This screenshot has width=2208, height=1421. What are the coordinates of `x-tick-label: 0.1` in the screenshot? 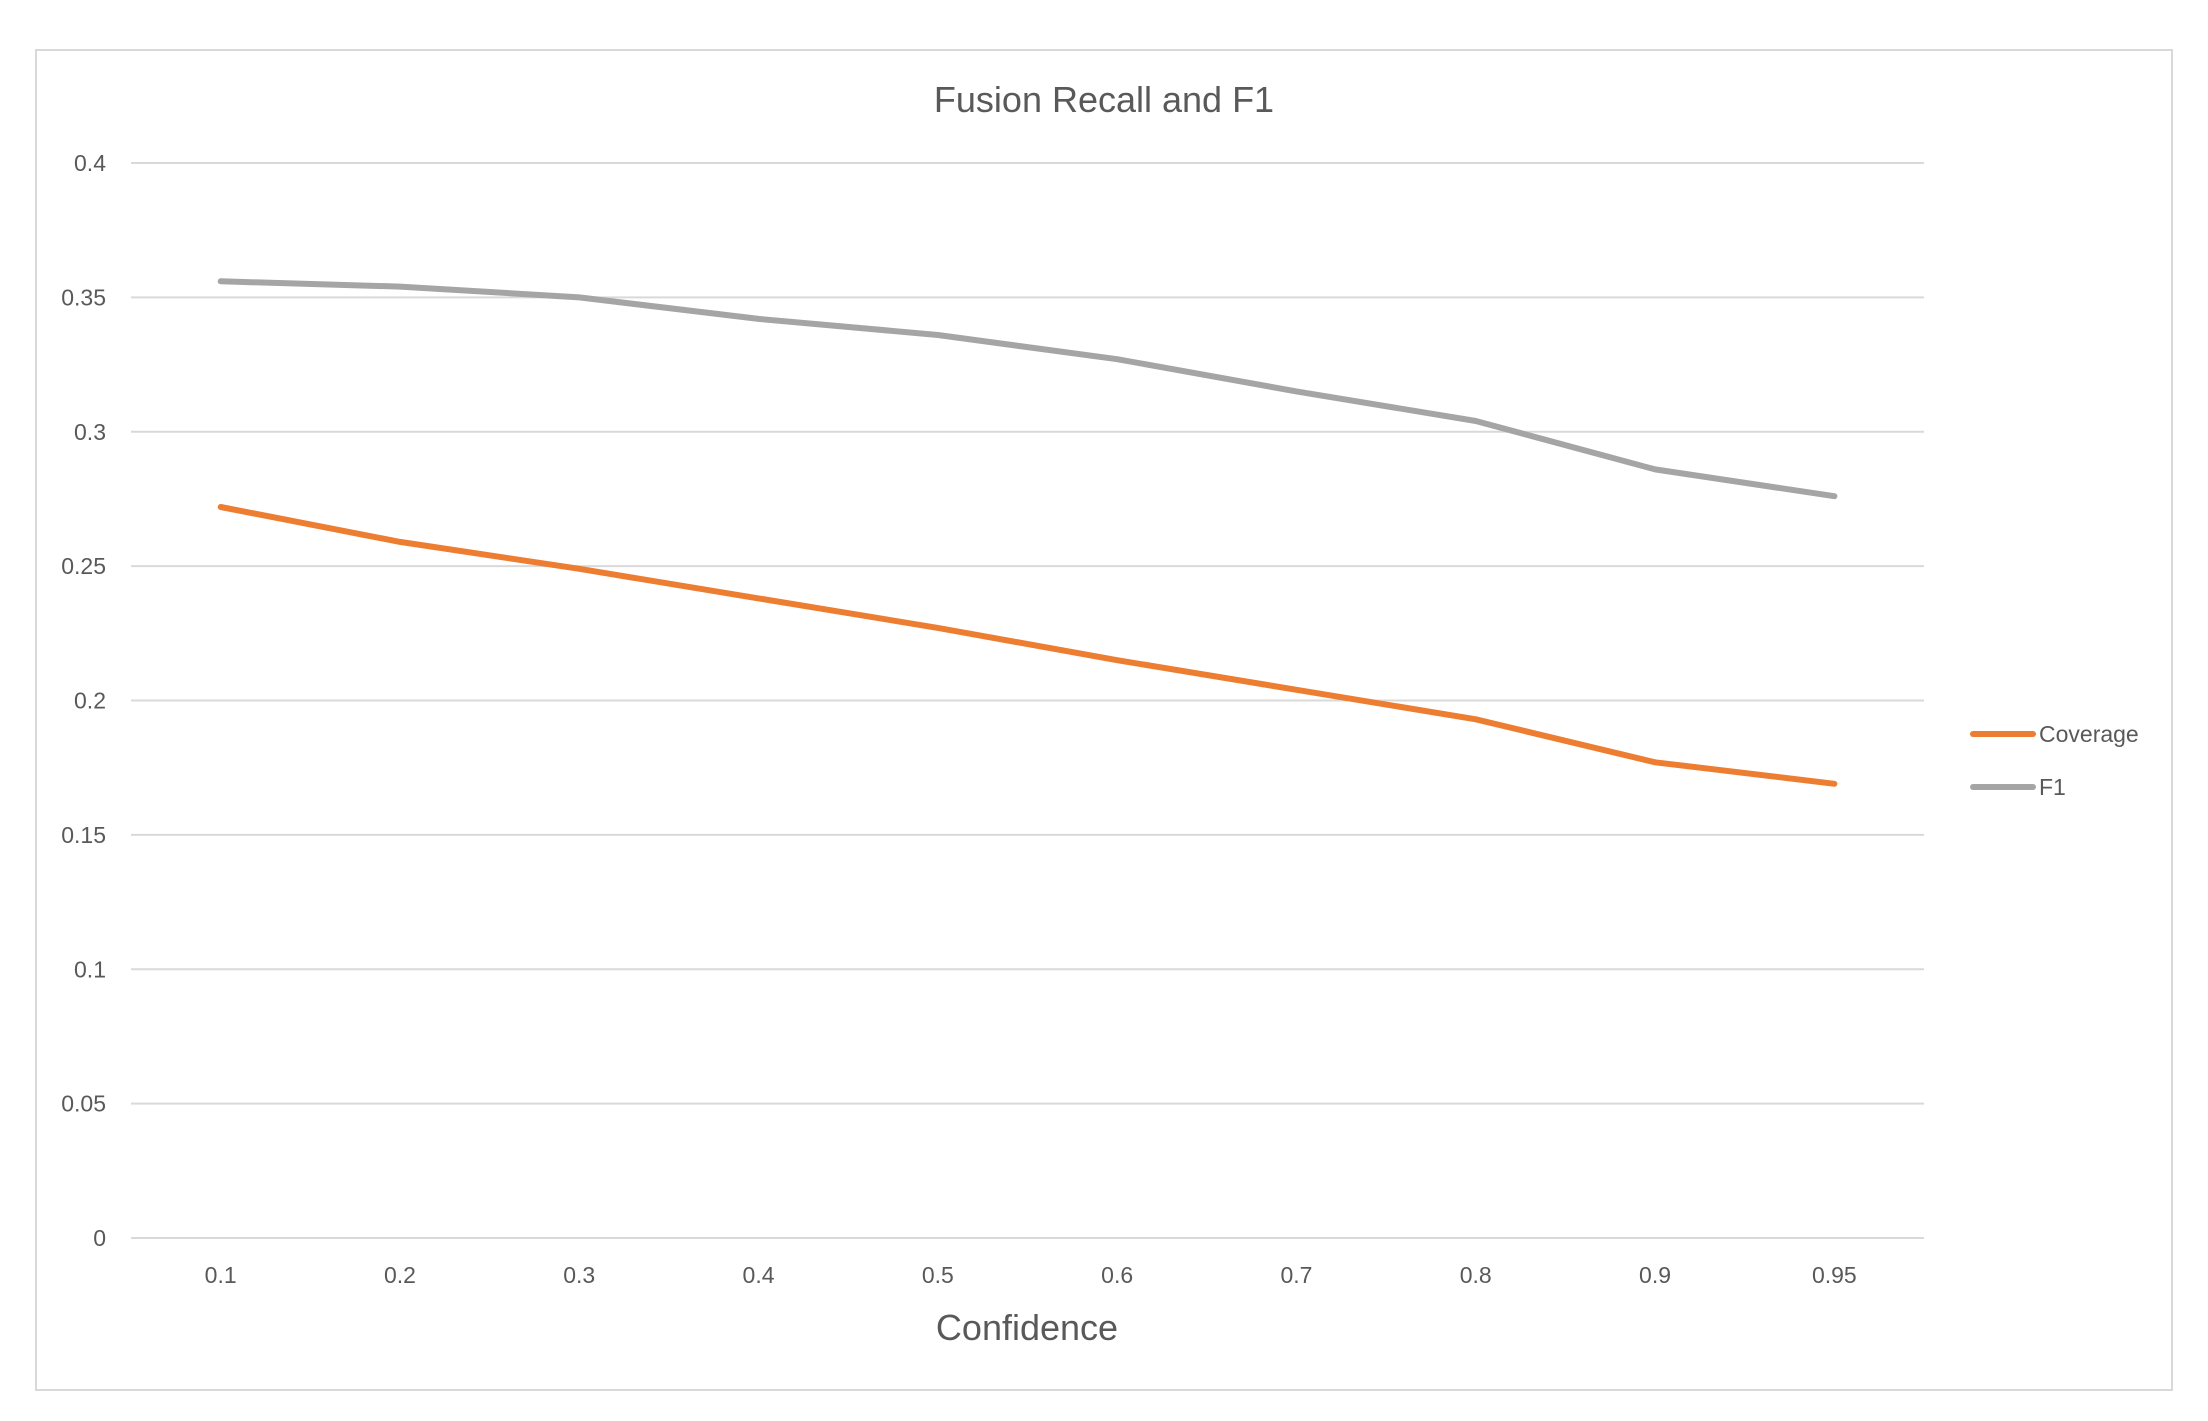 It's located at (221, 1275).